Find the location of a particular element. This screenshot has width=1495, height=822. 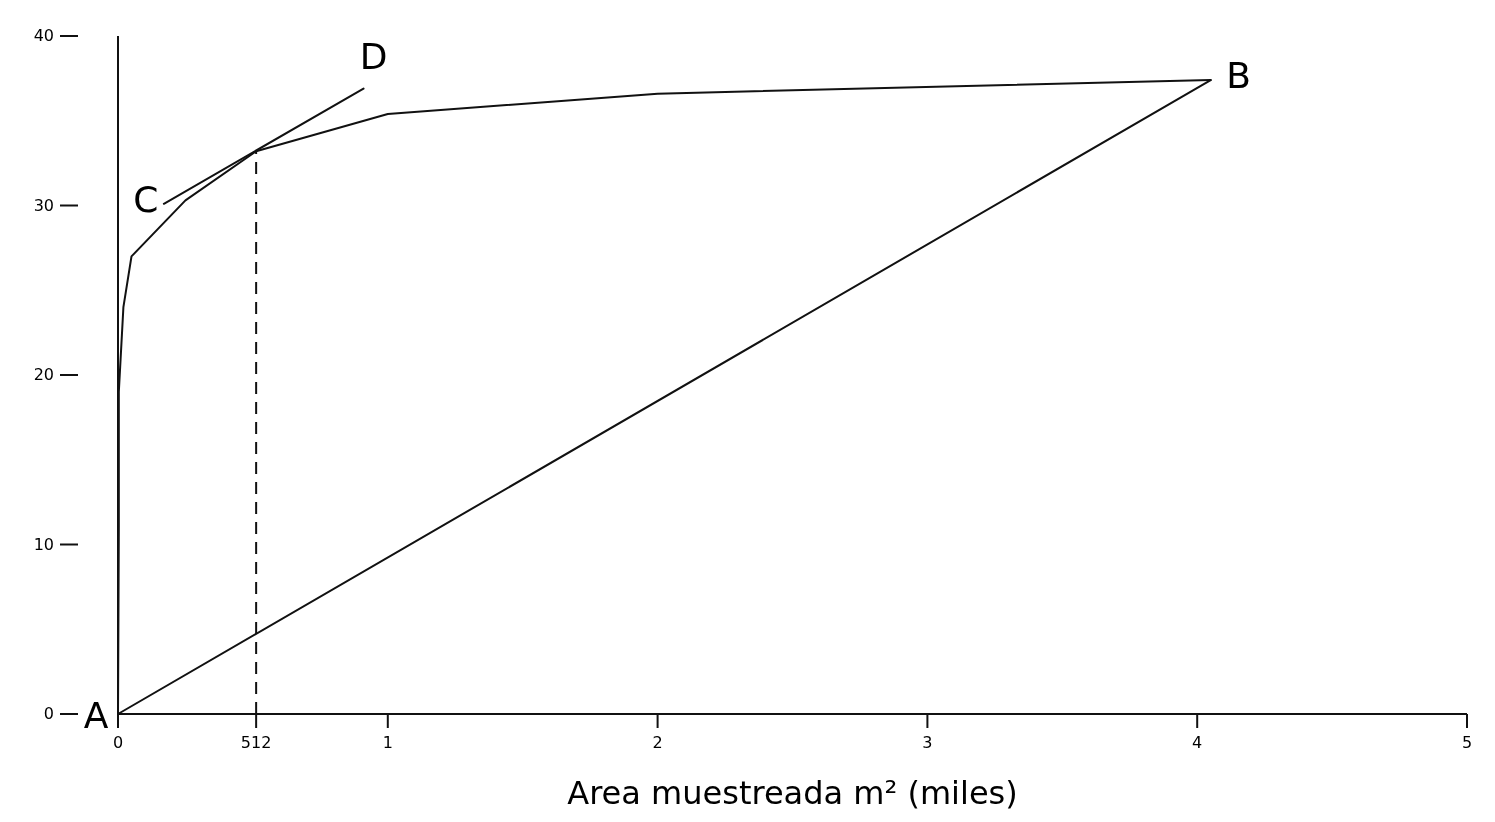

x-tick-label: 0 is located at coordinates (118, 742).